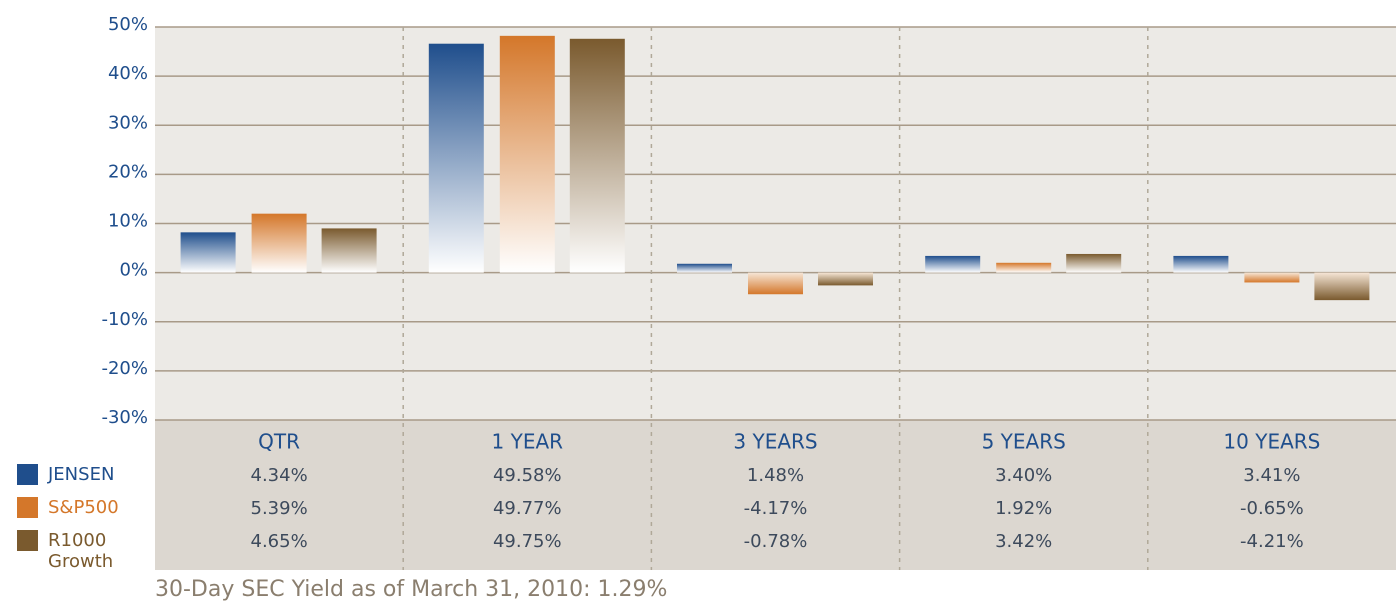 The image size is (1396, 603). I want to click on table-cell: 5.39%, so click(279, 508).